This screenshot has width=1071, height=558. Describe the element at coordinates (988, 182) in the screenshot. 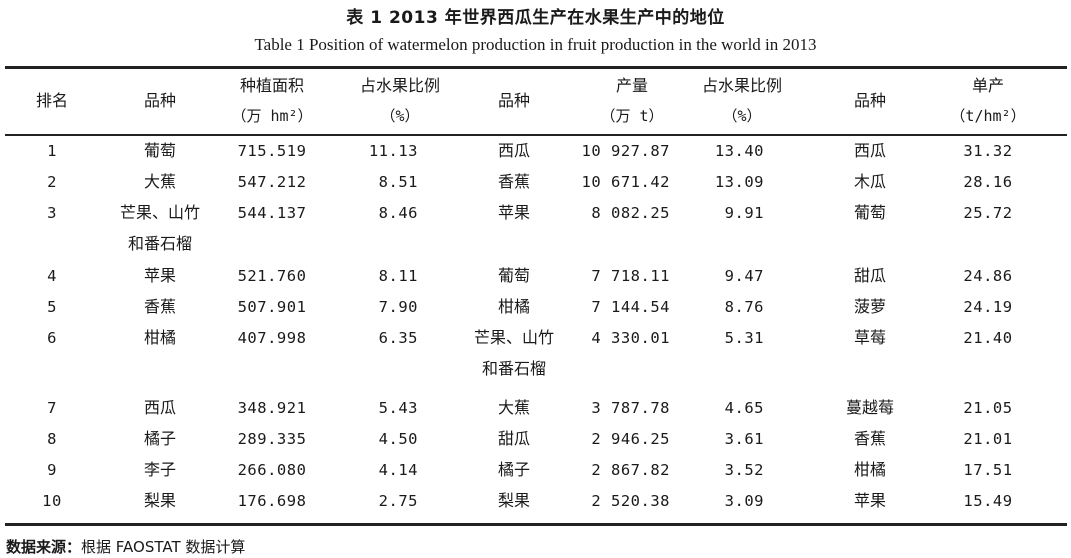

I see `cell-yield: 28.16` at that location.